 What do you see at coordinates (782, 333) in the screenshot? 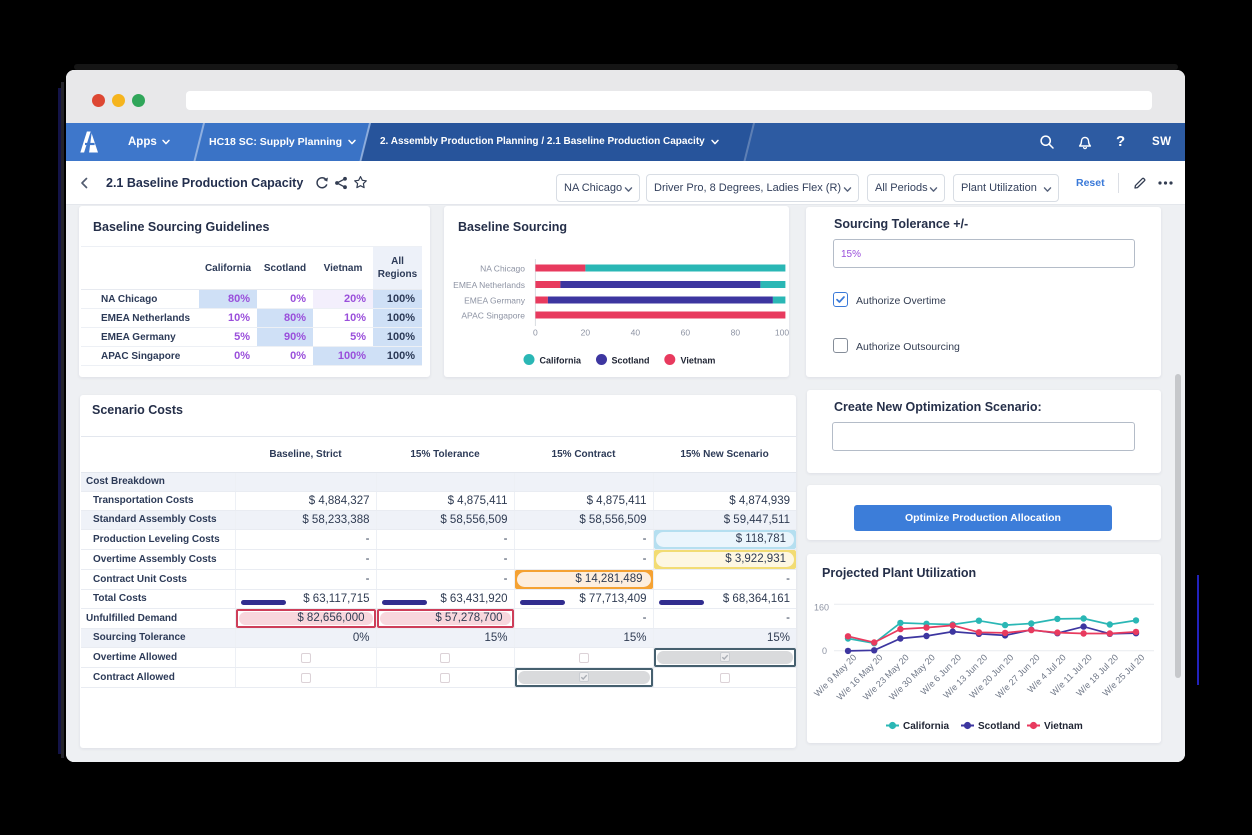
I see `svg-text: 100` at bounding box center [782, 333].